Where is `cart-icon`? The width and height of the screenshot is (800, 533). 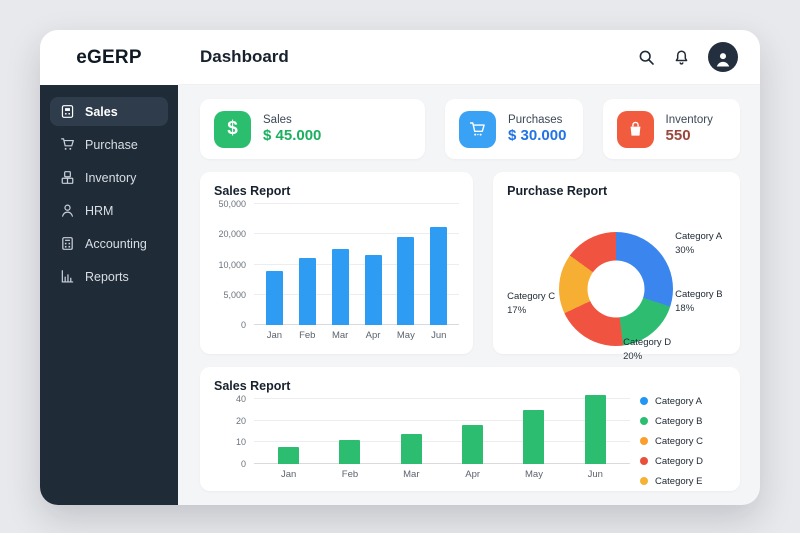
cart-icon is located at coordinates (478, 129).